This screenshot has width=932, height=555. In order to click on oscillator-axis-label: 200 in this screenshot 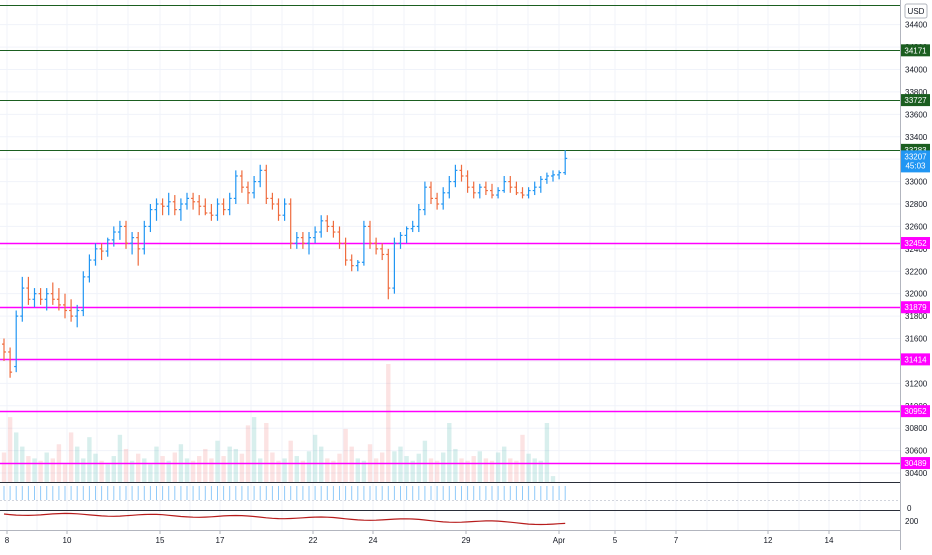, I will do `click(912, 521)`.